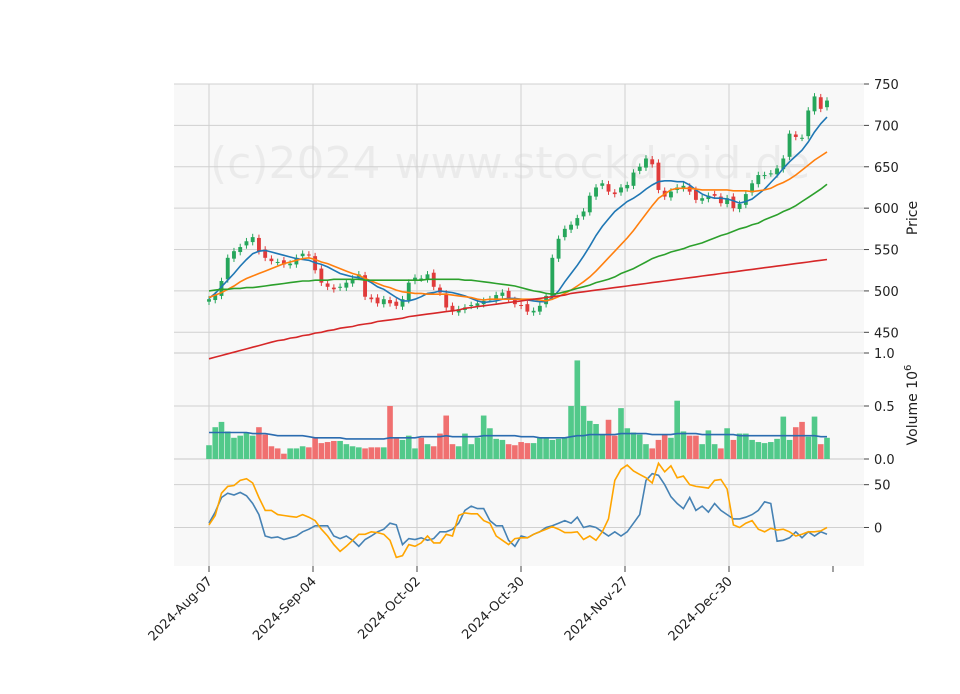 This screenshot has height=694, width=960. What do you see at coordinates (886, 126) in the screenshot?
I see `price-axis-tick-label: 700` at bounding box center [886, 126].